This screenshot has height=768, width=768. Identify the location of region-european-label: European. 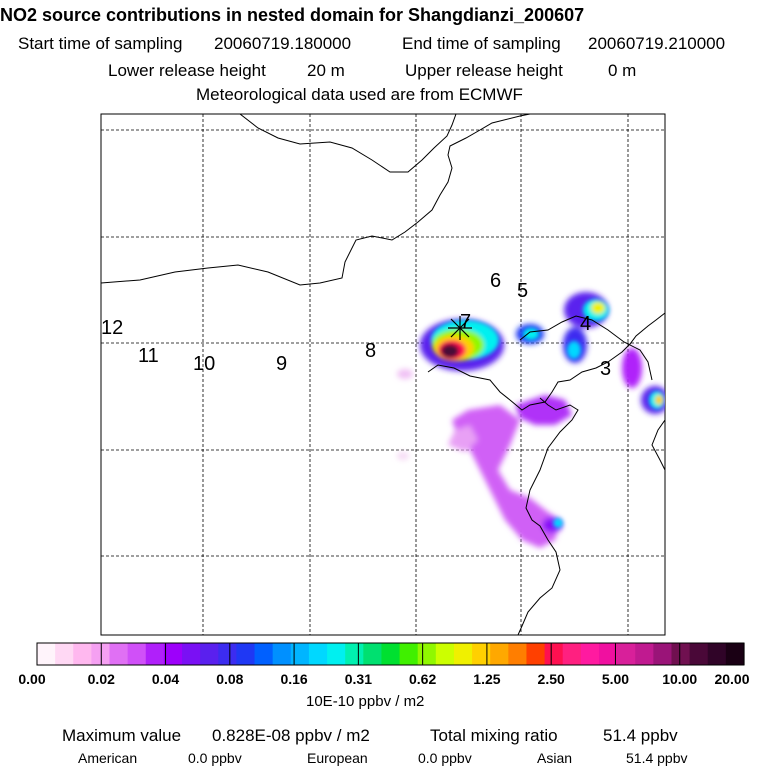
(337, 758).